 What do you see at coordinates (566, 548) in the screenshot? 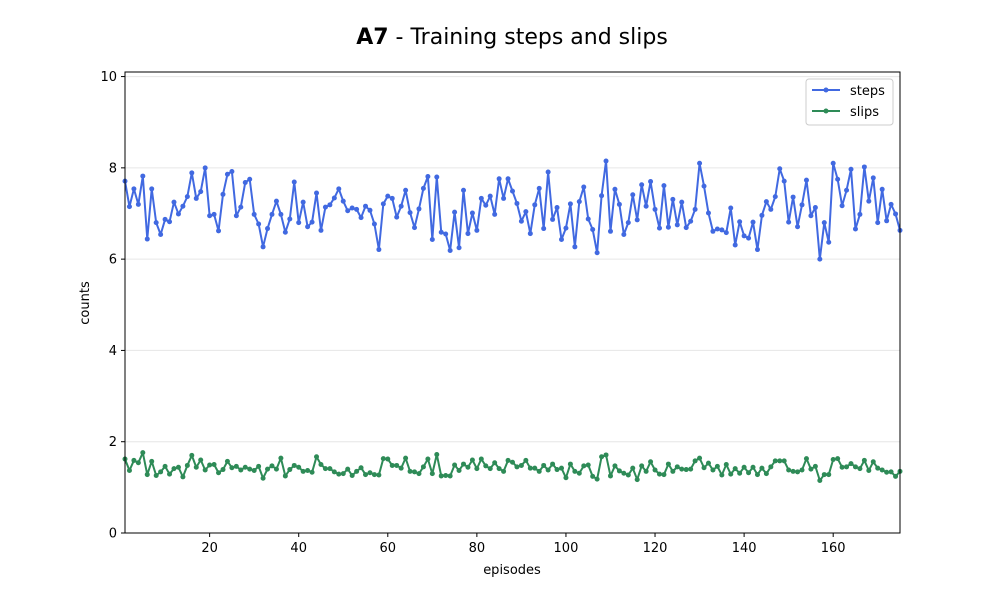
I see `x-tick-label: 100` at bounding box center [566, 548].